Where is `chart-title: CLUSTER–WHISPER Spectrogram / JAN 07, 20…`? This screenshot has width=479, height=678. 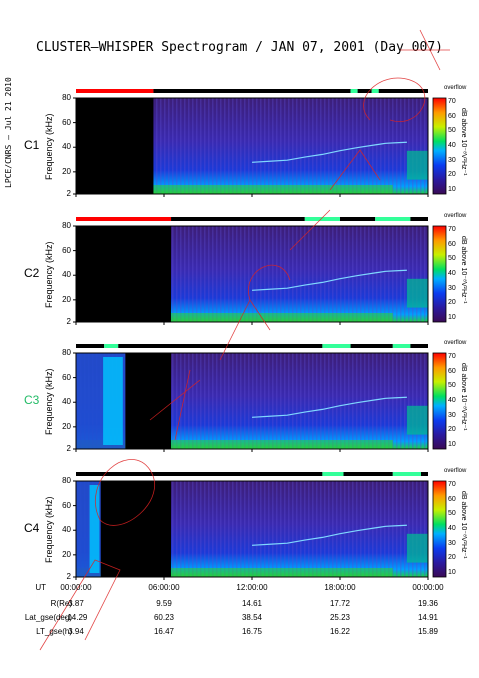
chart-title: CLUSTER–WHISPER Spectrogram / JAN 07, 20… is located at coordinates (239, 47).